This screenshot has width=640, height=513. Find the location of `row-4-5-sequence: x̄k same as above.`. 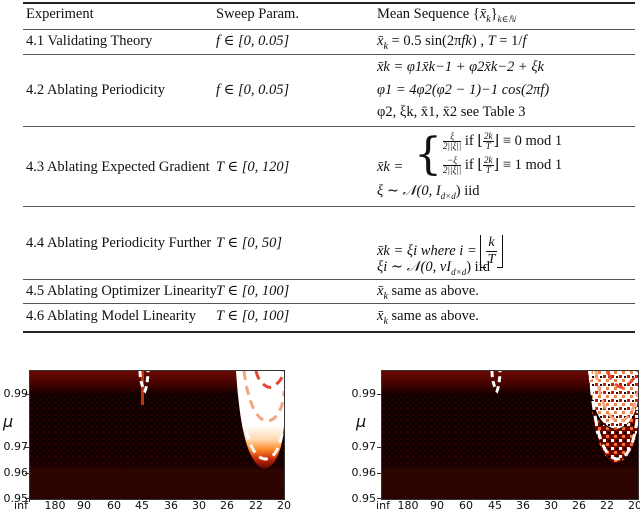

row-4-5-sequence: x̄k same as above. is located at coordinates (428, 292).